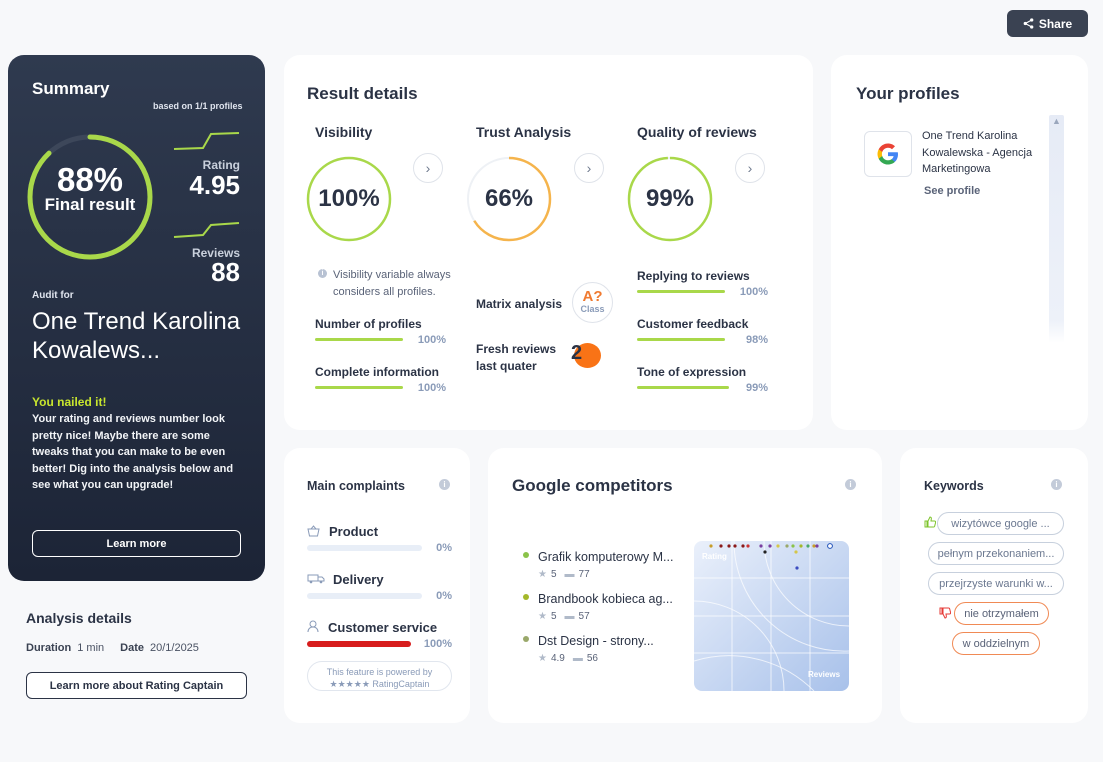 The image size is (1103, 762). I want to click on share-button: Share, so click(1047, 23).